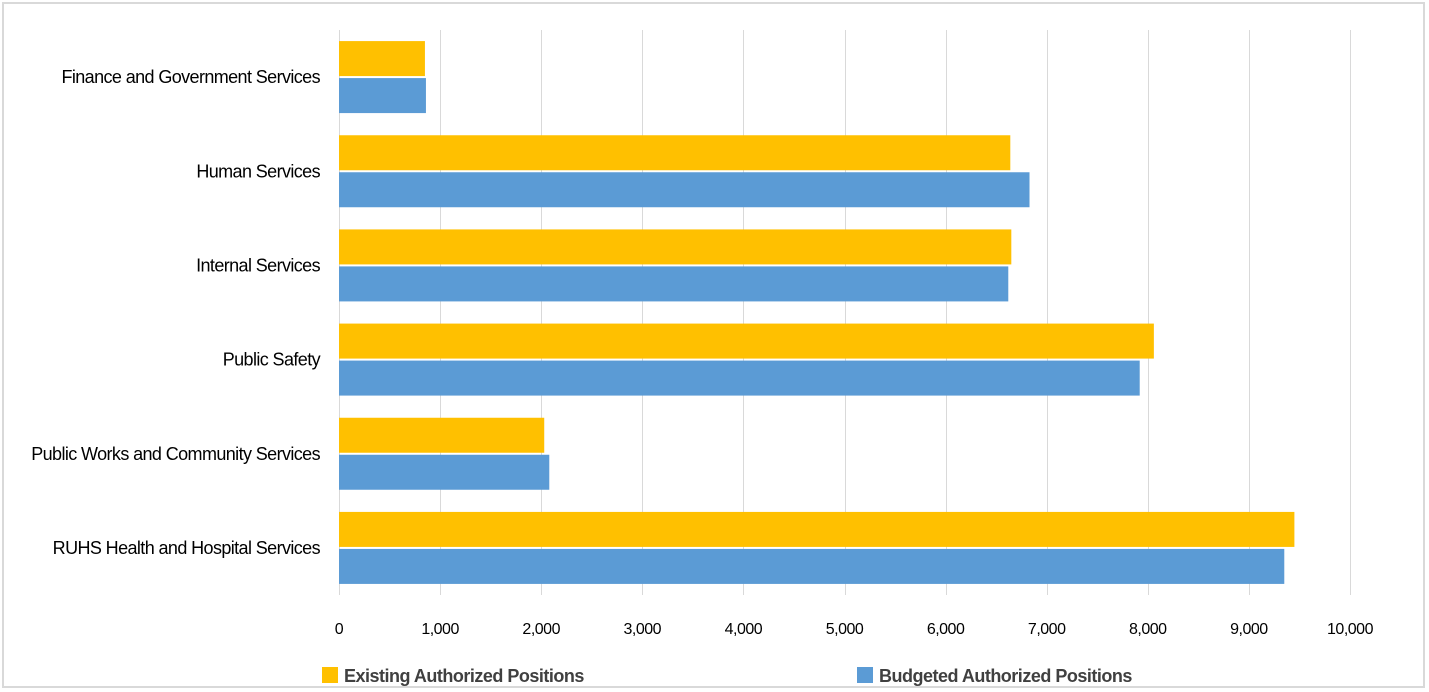 This screenshot has height=692, width=1429. Describe the element at coordinates (440, 629) in the screenshot. I see `x-tick-label: 1,000` at that location.